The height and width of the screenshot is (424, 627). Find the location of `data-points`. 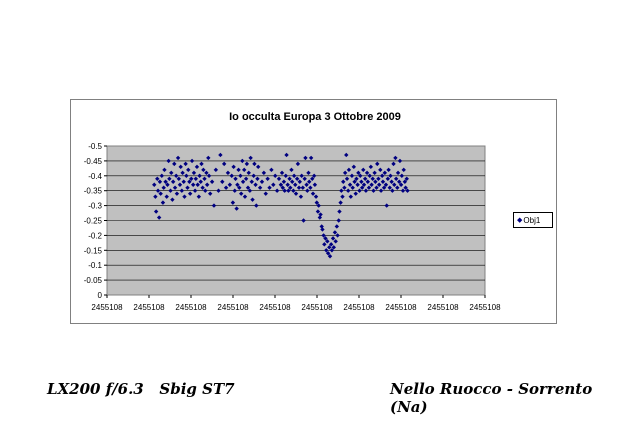

data-points is located at coordinates (281, 205).